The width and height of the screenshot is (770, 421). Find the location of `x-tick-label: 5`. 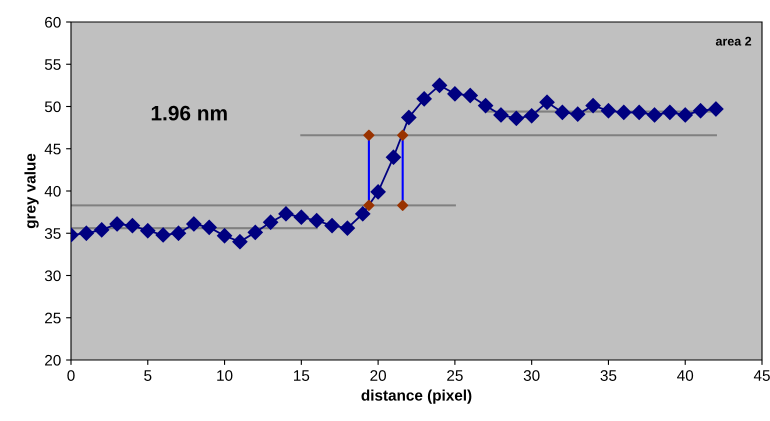

x-tick-label: 5 is located at coordinates (148, 375).